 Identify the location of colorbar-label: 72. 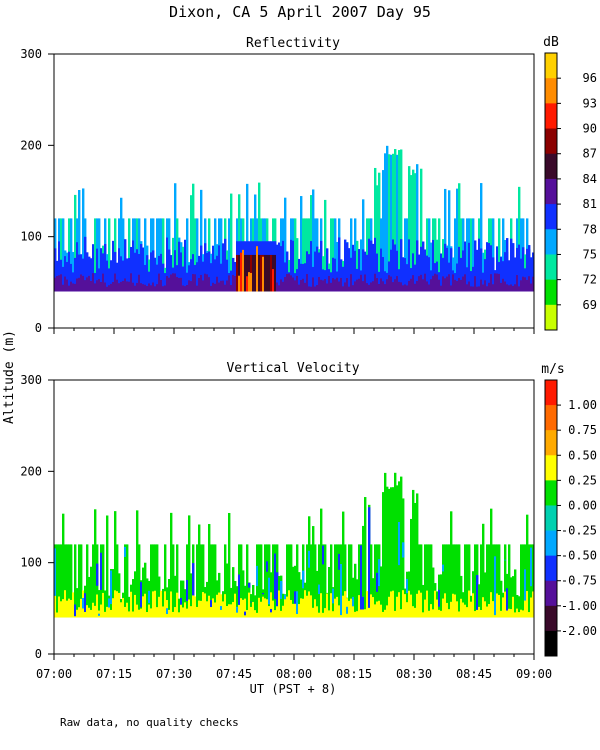
(590, 280).